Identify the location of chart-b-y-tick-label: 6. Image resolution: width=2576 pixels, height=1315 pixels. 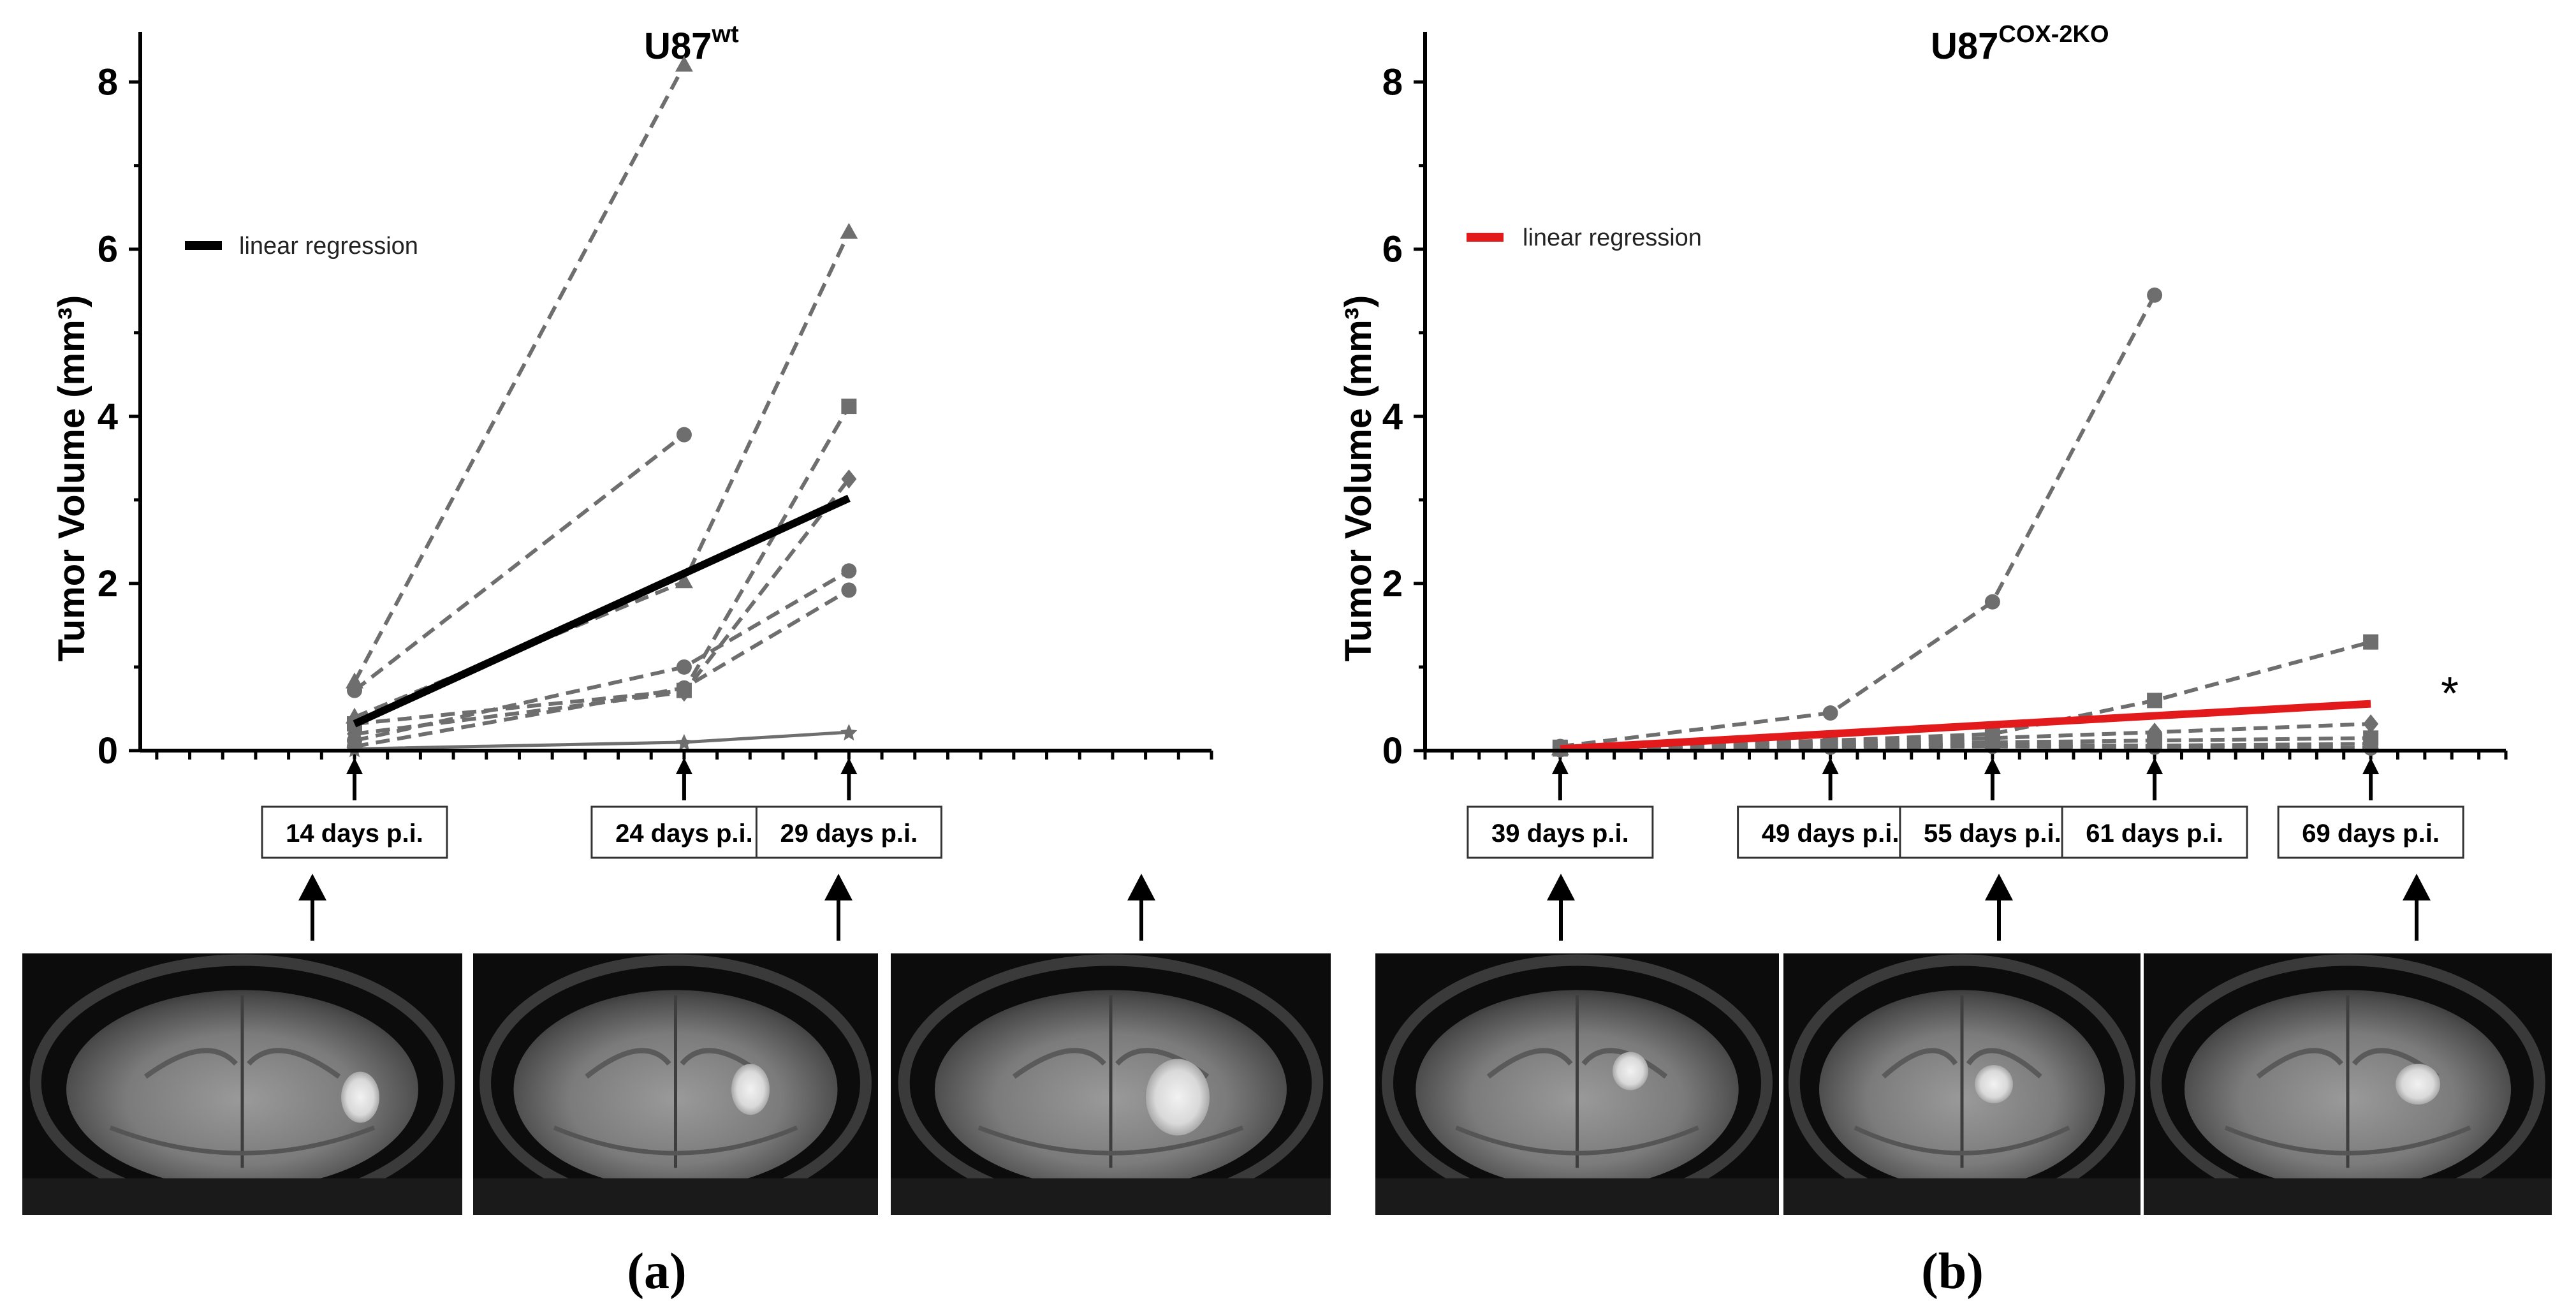
(1392, 249).